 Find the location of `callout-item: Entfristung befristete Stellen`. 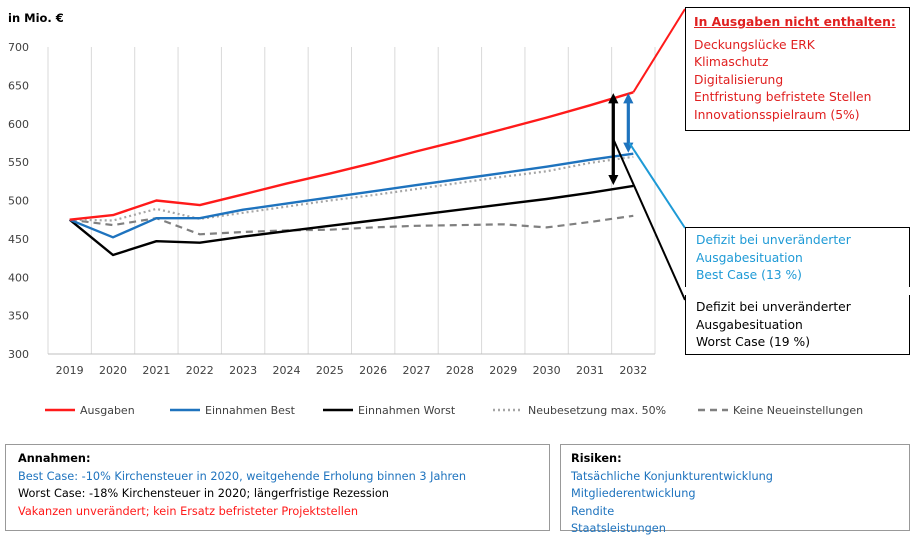

callout-item: Entfristung befristete Stellen is located at coordinates (783, 97).